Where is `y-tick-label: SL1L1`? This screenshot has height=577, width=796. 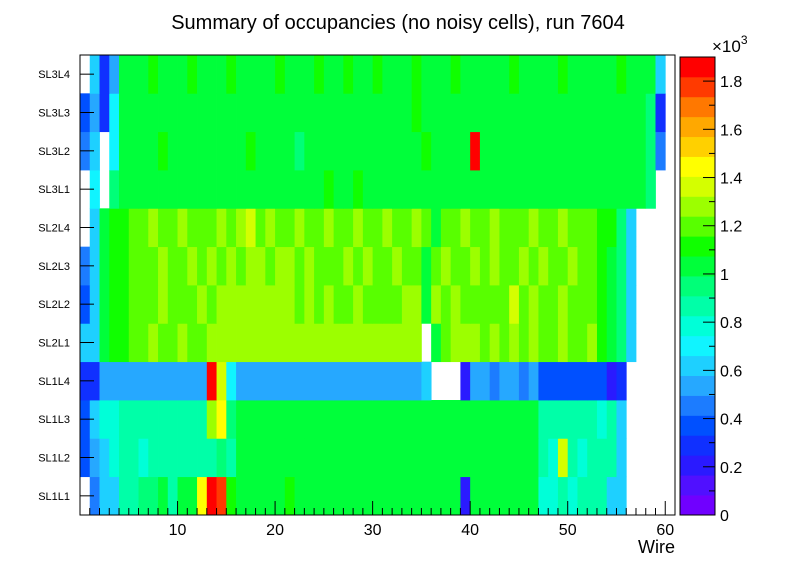
y-tick-label: SL1L1 is located at coordinates (54, 497).